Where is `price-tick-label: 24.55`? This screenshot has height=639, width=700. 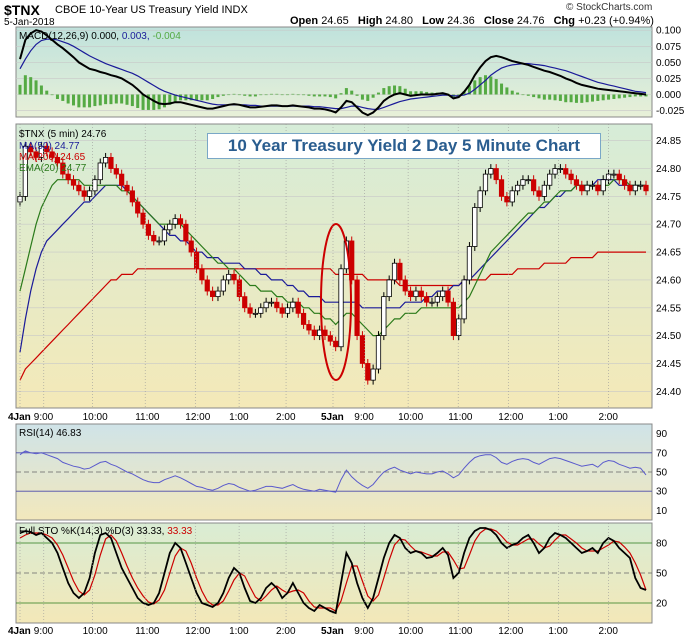 price-tick-label: 24.55 is located at coordinates (668, 308).